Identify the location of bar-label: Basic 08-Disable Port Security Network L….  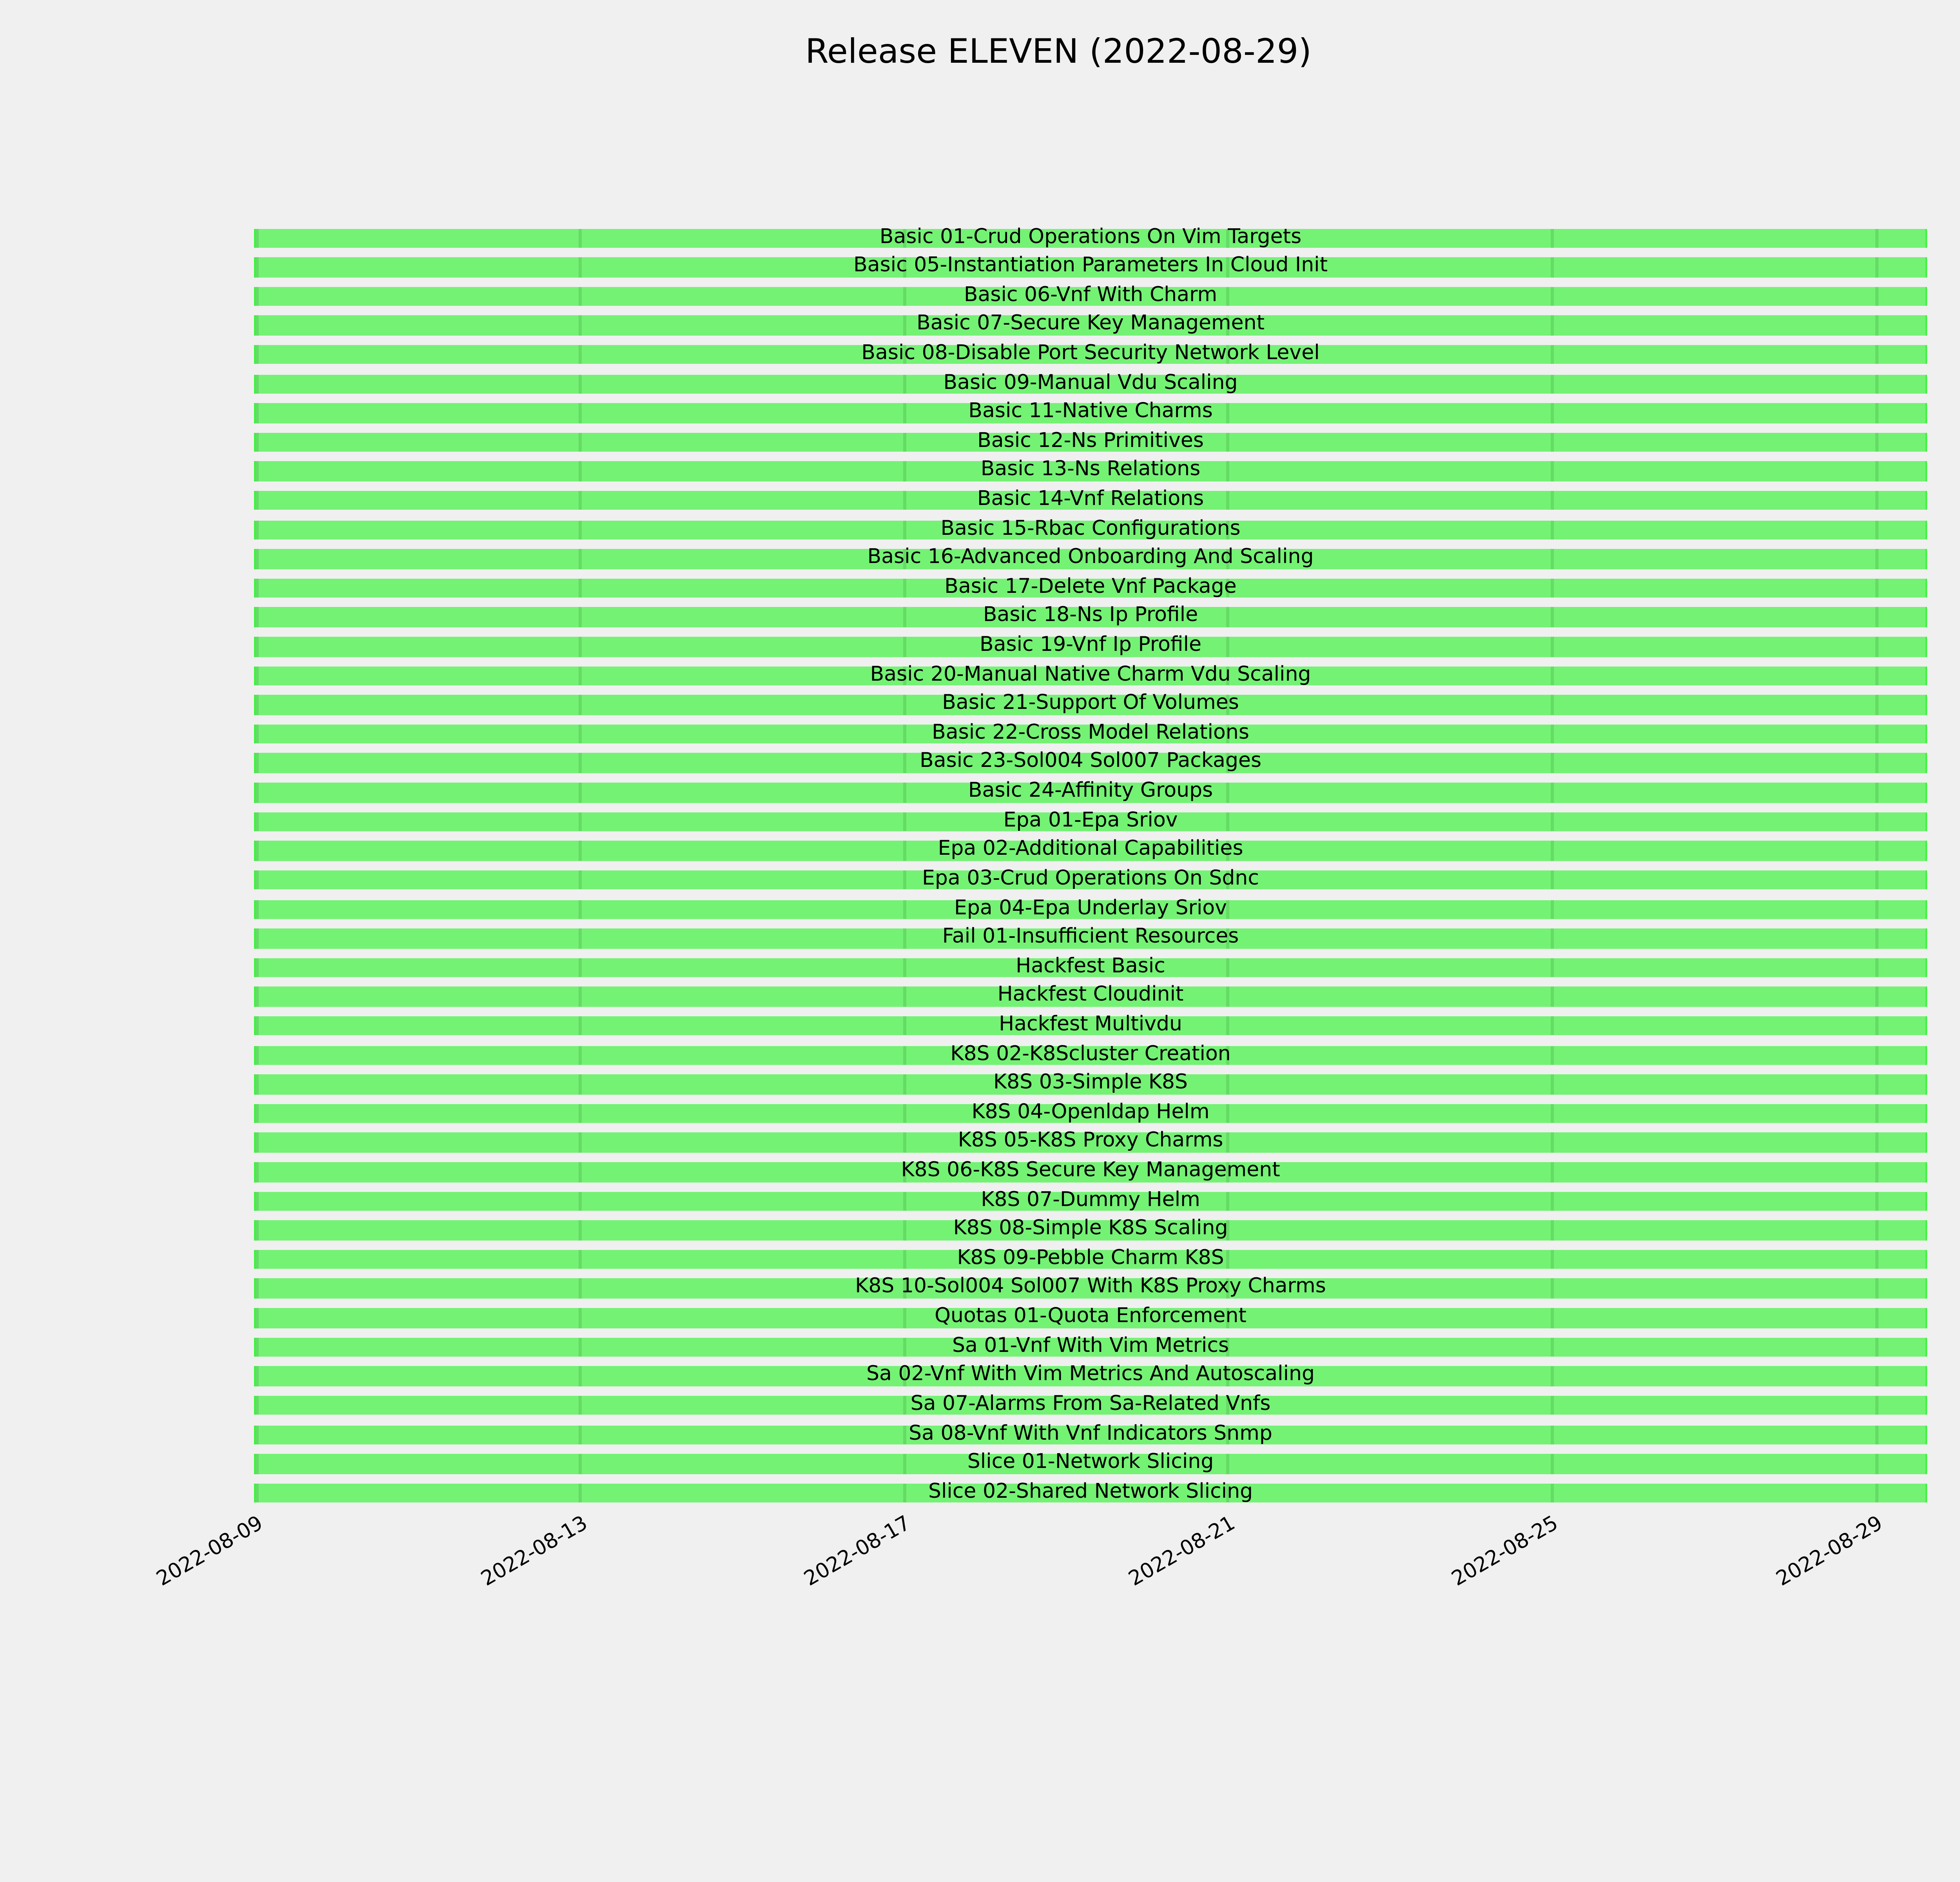
(1090, 353).